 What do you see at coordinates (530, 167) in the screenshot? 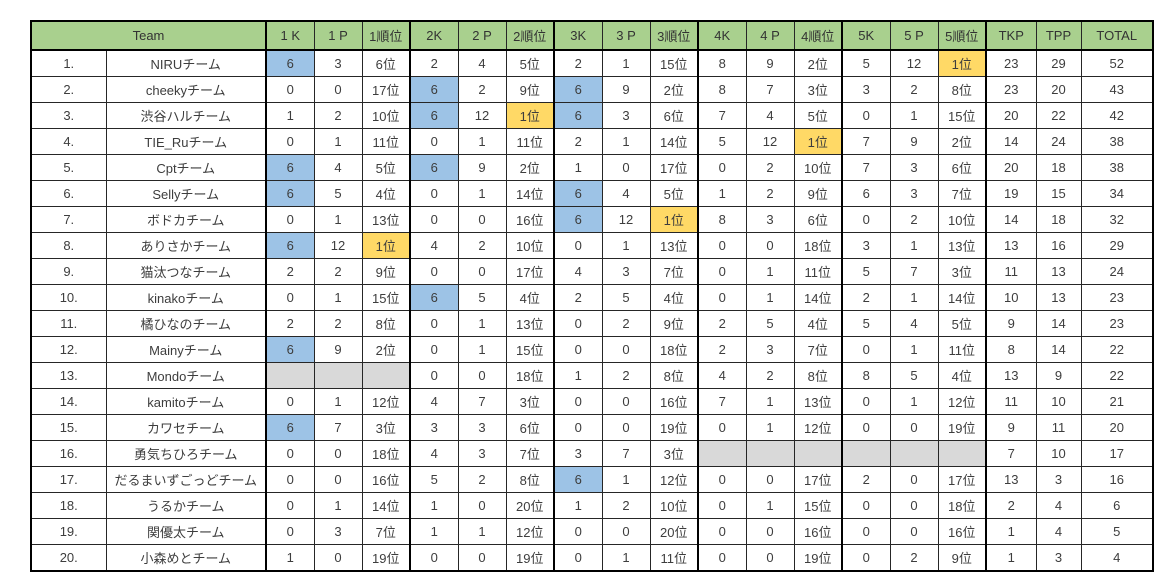
I see `stat-cell: 2位` at bounding box center [530, 167].